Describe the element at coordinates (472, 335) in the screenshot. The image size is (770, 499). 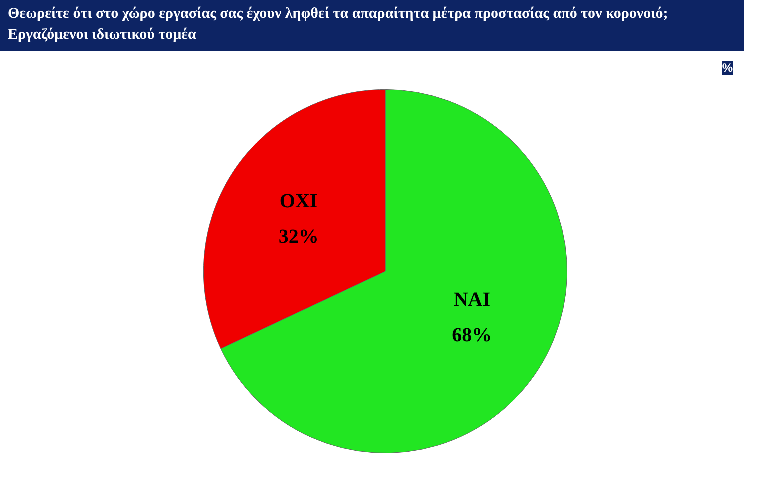
I see `data-label: 68%` at that location.